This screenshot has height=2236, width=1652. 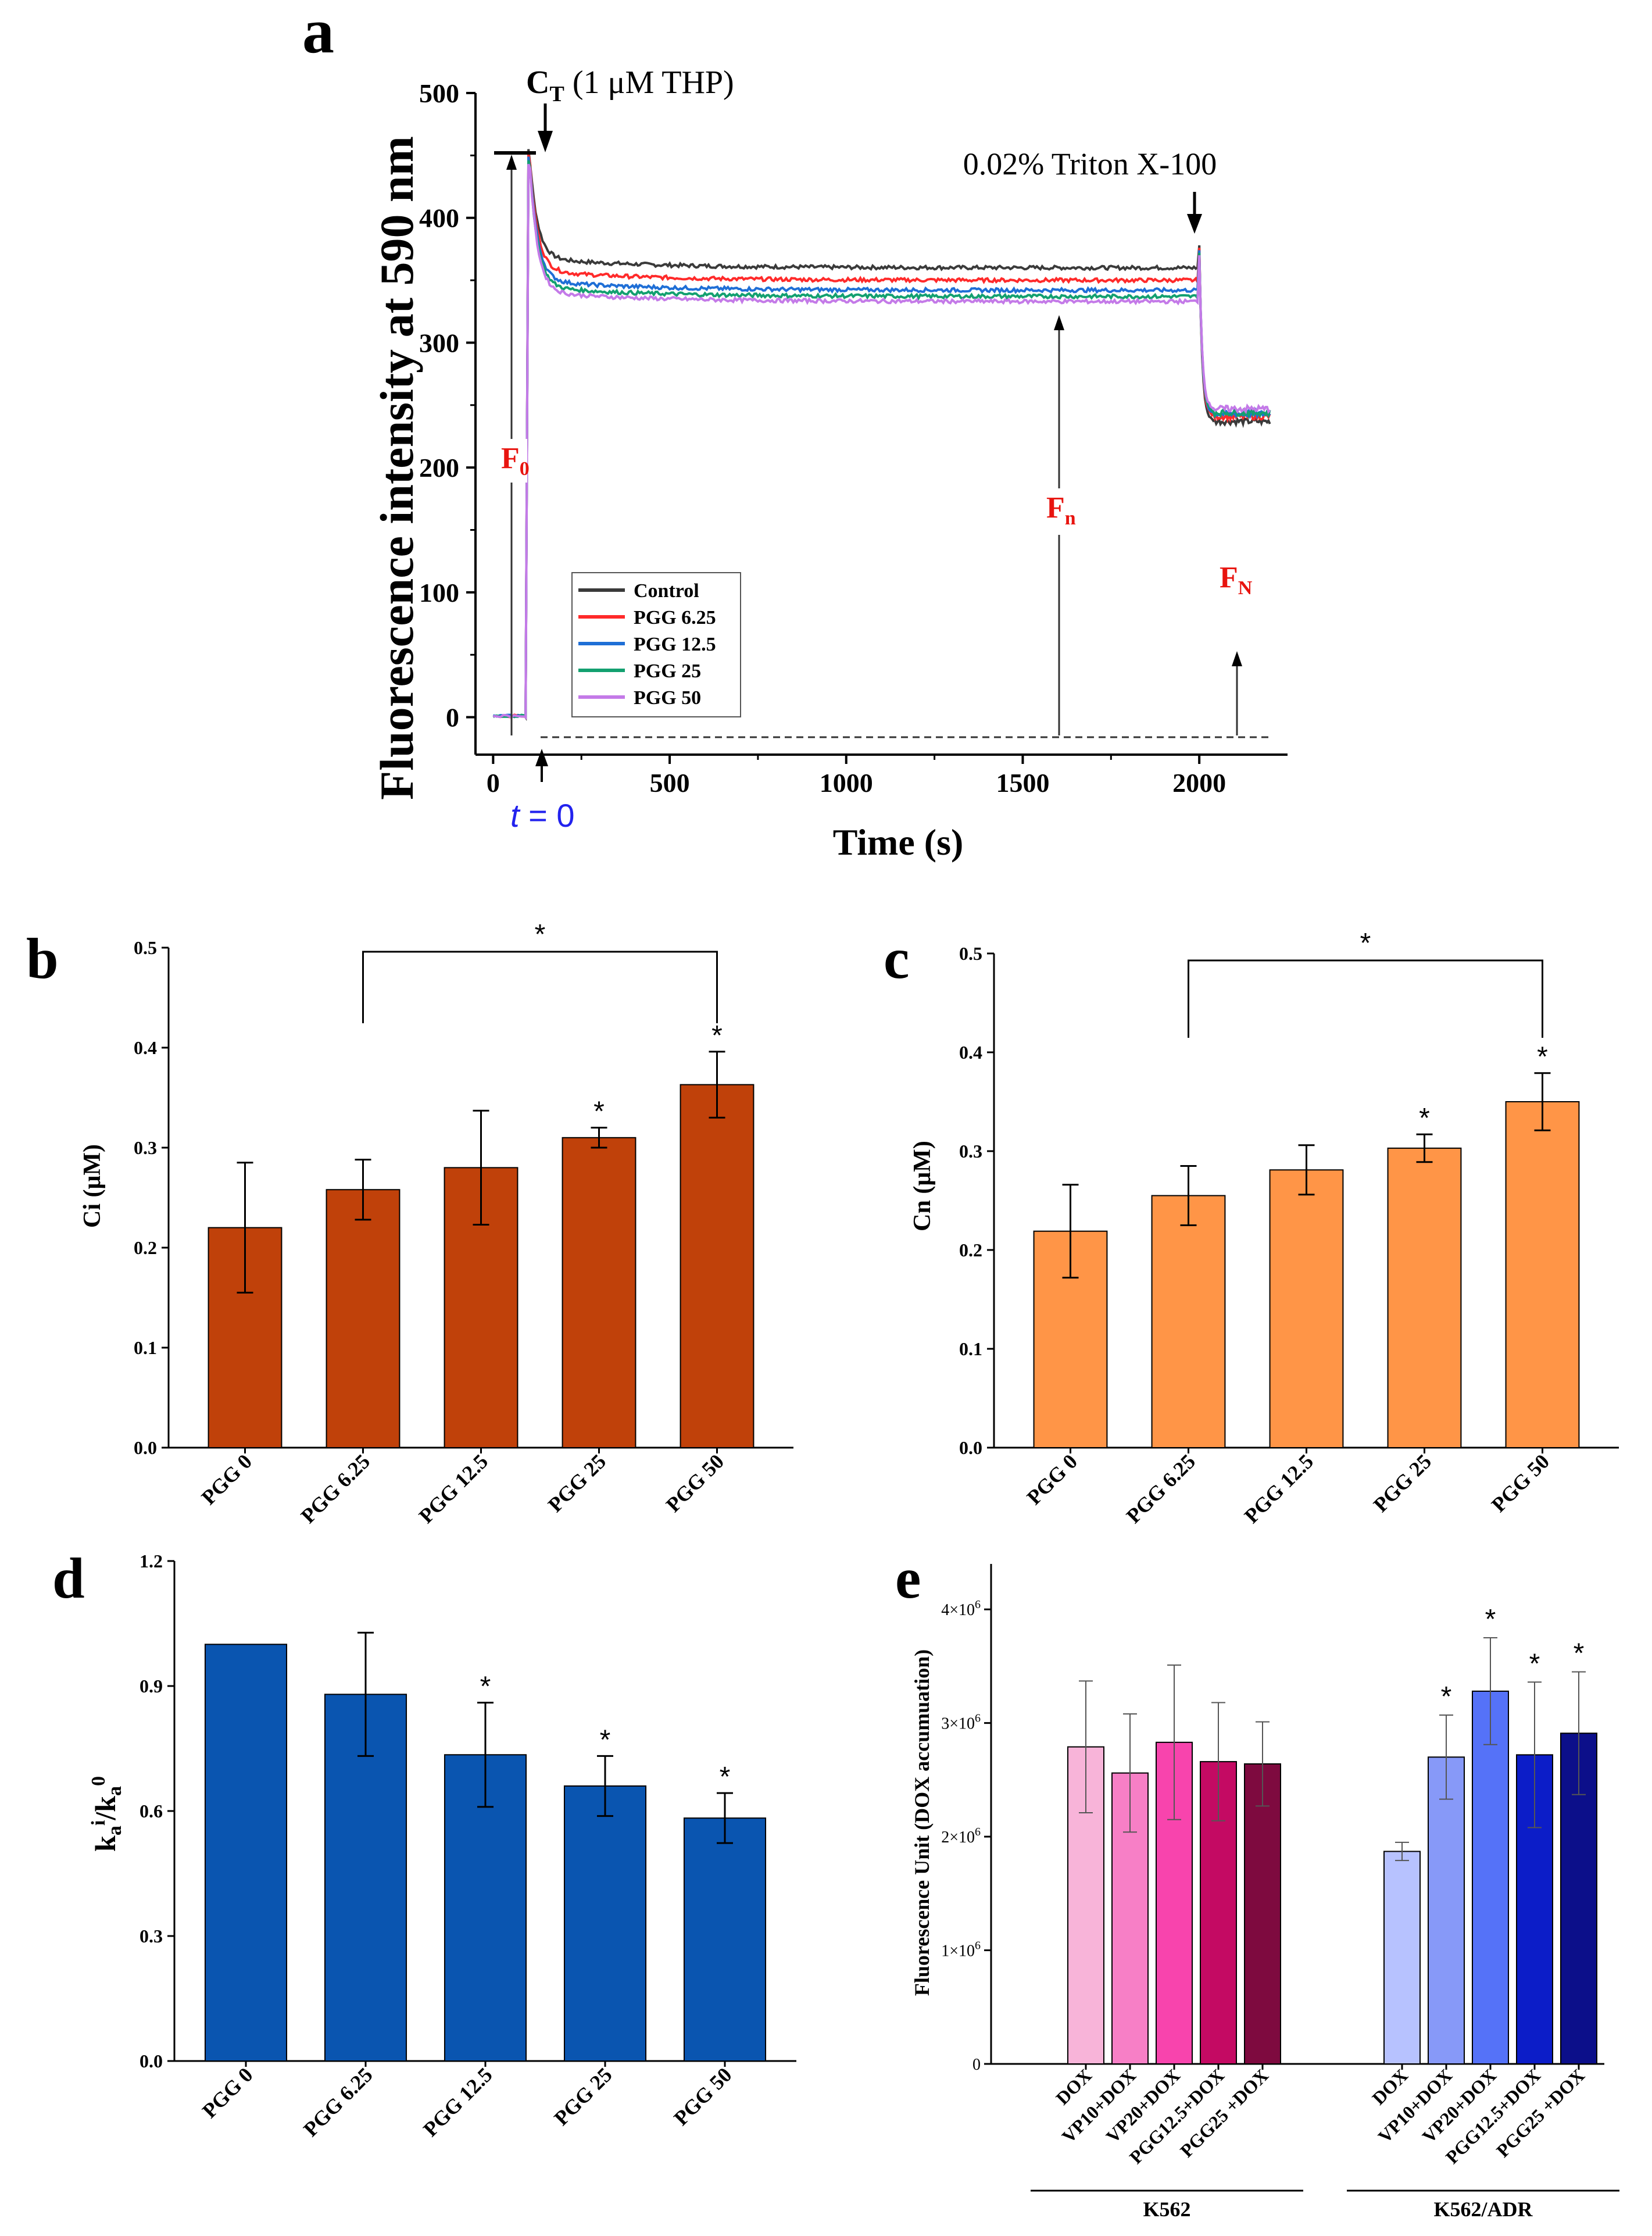 I want to click on c-chart-star: *, so click(x=1542, y=1057).